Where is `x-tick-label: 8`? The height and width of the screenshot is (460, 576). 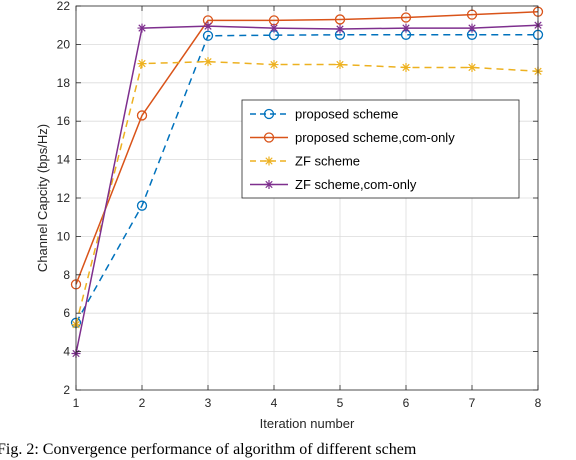
x-tick-label: 8 is located at coordinates (538, 403).